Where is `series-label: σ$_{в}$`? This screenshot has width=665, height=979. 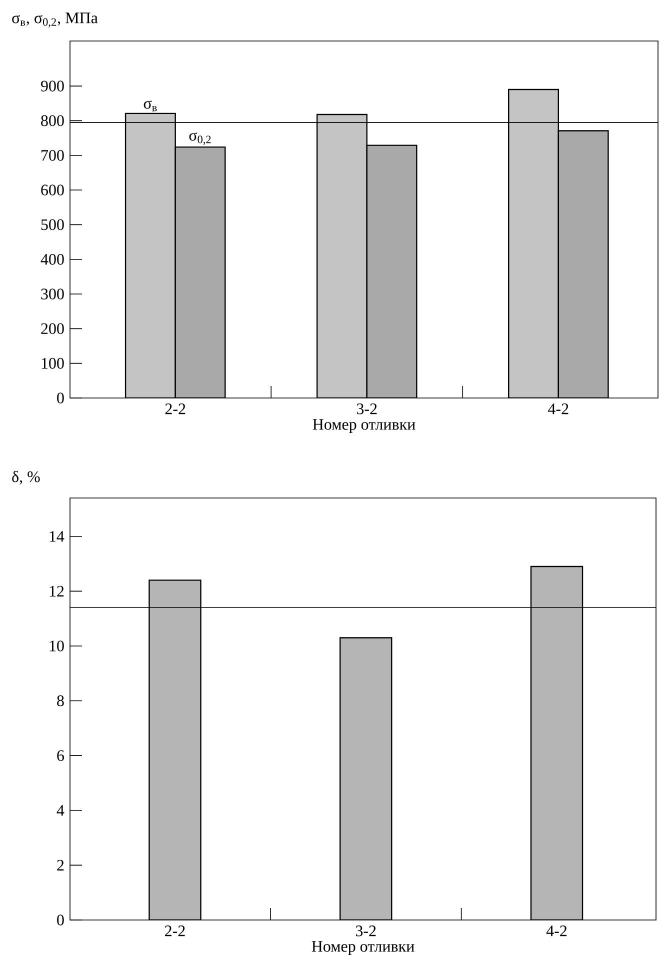
series-label: σ$_{в}$ is located at coordinates (150, 106).